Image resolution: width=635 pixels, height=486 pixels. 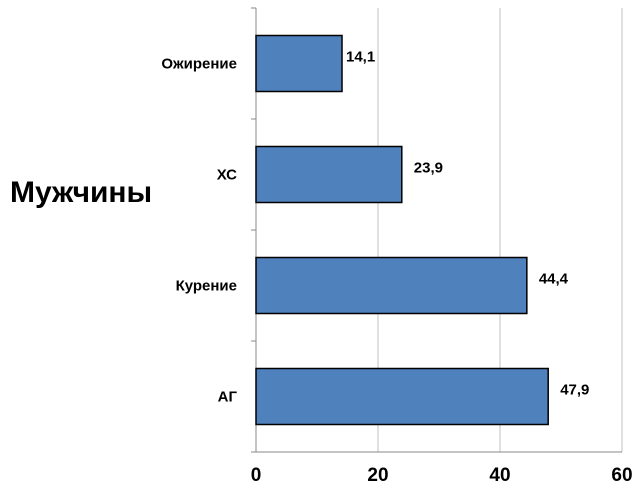 I want to click on chart-side-label: Мужчины, so click(x=81, y=192).